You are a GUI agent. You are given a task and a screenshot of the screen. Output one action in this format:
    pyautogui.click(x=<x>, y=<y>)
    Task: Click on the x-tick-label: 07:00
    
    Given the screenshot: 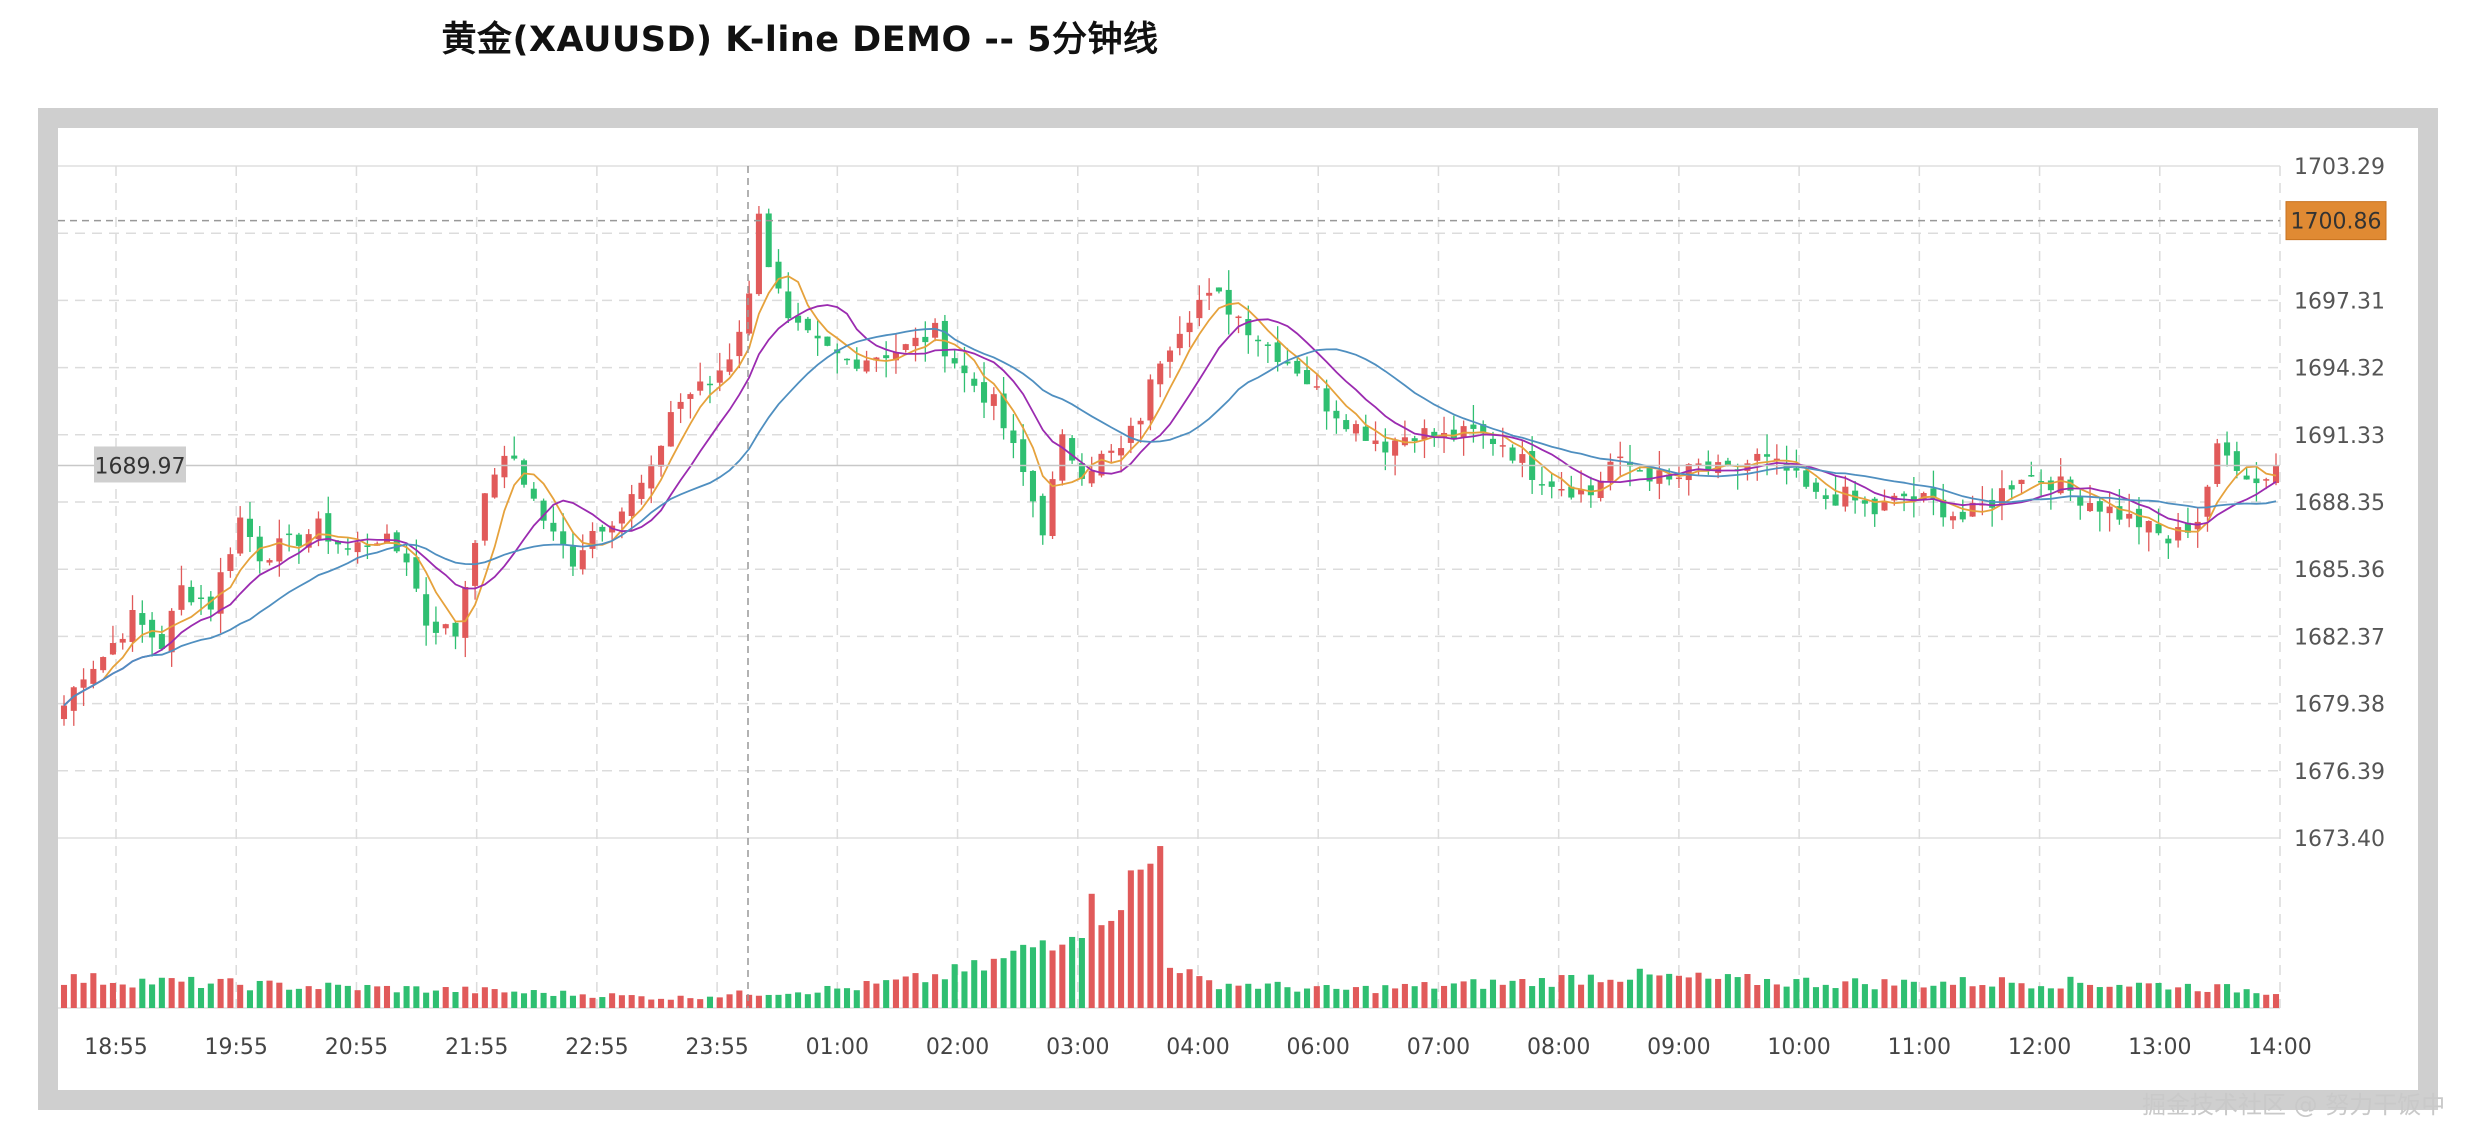 What is the action you would take?
    pyautogui.click(x=1438, y=1047)
    